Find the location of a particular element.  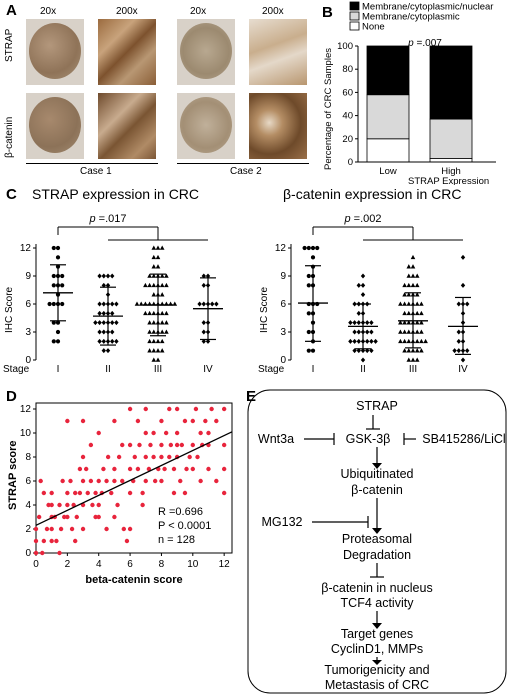

ihc-image-case2-bcatenin-20x is located at coordinates (206, 126).